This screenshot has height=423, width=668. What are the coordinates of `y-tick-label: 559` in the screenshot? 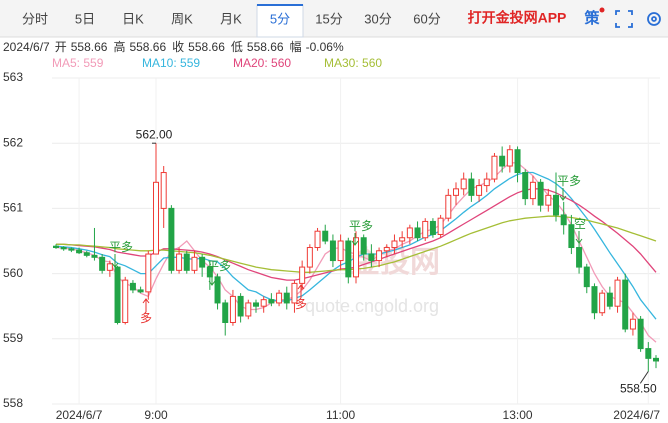 It's located at (13, 338).